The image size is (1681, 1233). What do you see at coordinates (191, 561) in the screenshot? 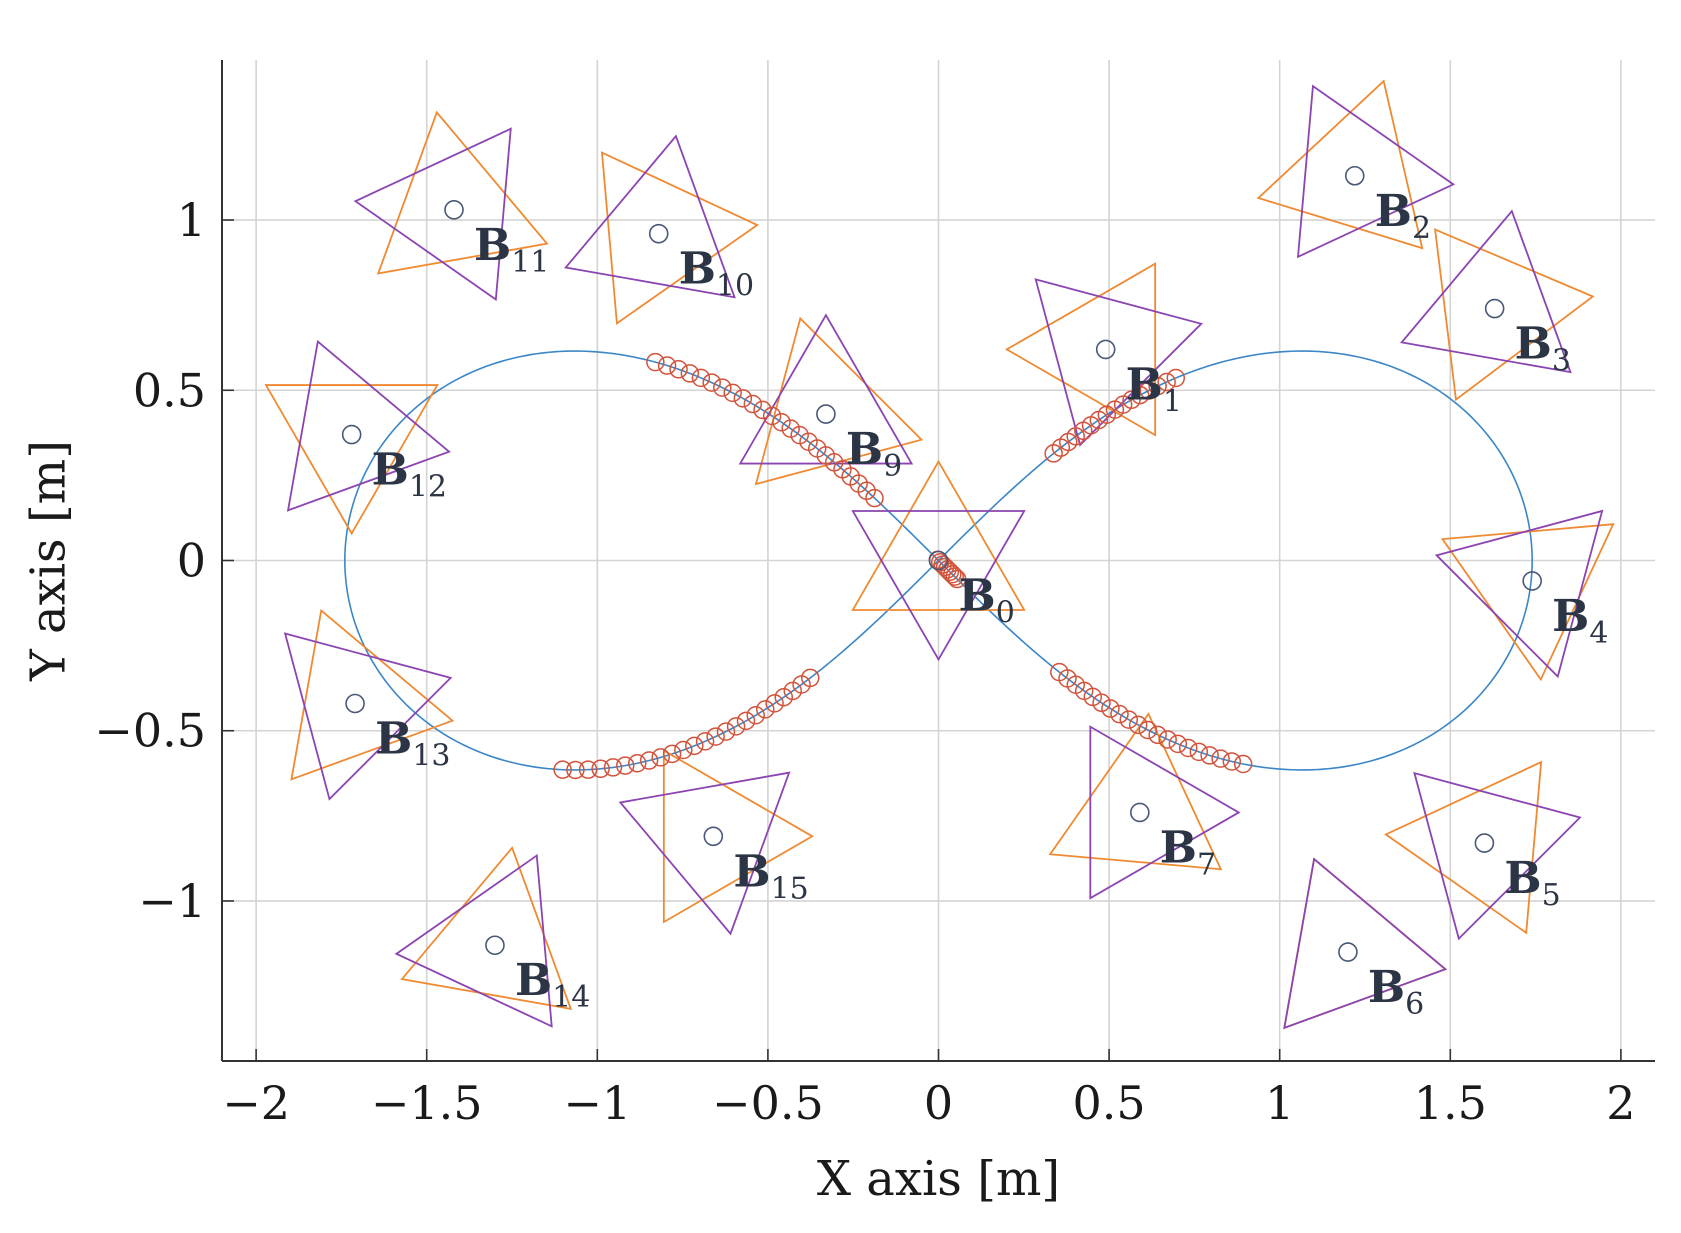
I see `y-tick-label: 0` at bounding box center [191, 561].